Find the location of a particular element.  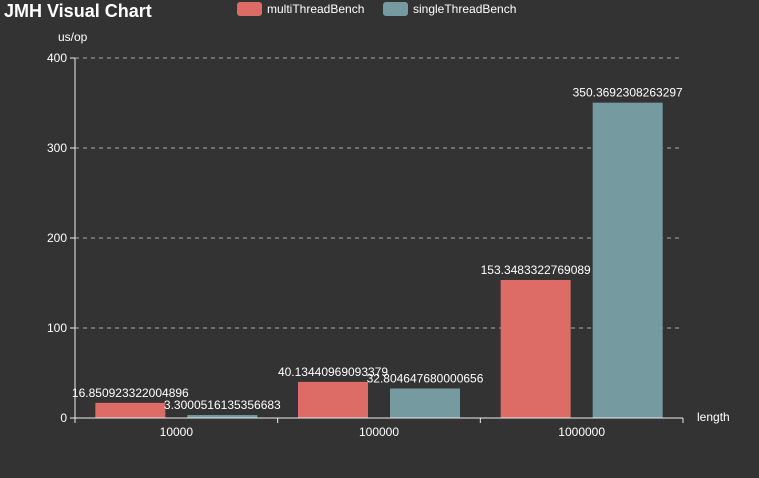

value-label: 32.804647680000656 is located at coordinates (425, 378).